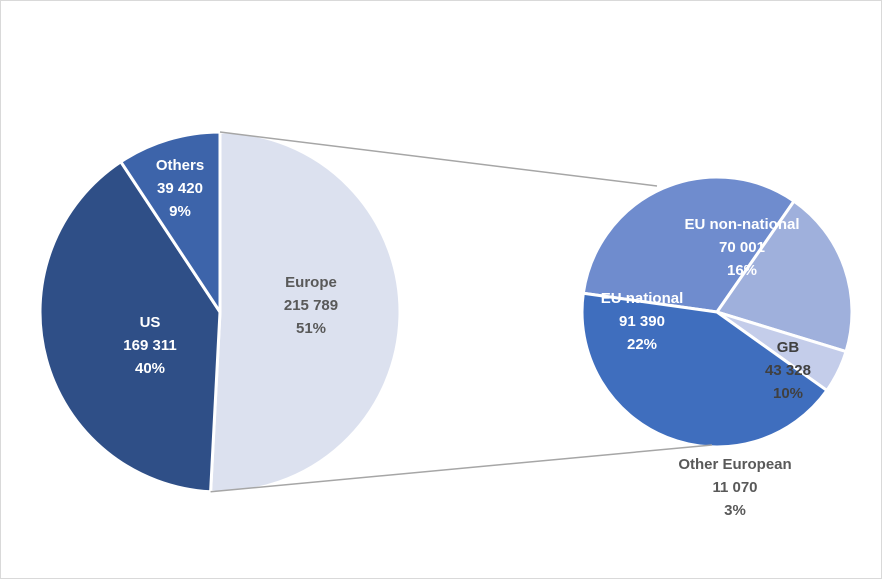 The image size is (882, 580). What do you see at coordinates (788, 393) in the screenshot?
I see `slice-label-percent-gb: 10%` at bounding box center [788, 393].